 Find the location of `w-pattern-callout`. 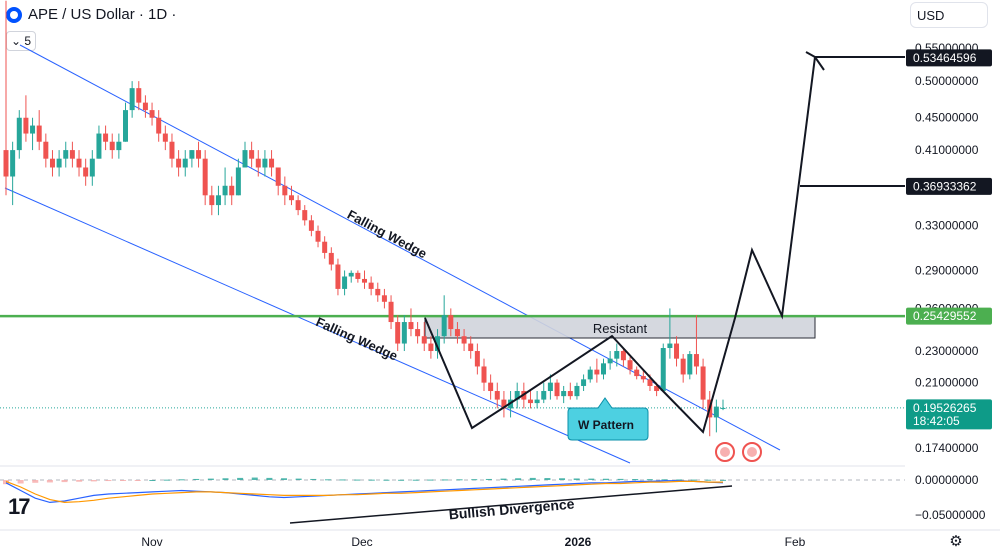

w-pattern-callout is located at coordinates (608, 419).